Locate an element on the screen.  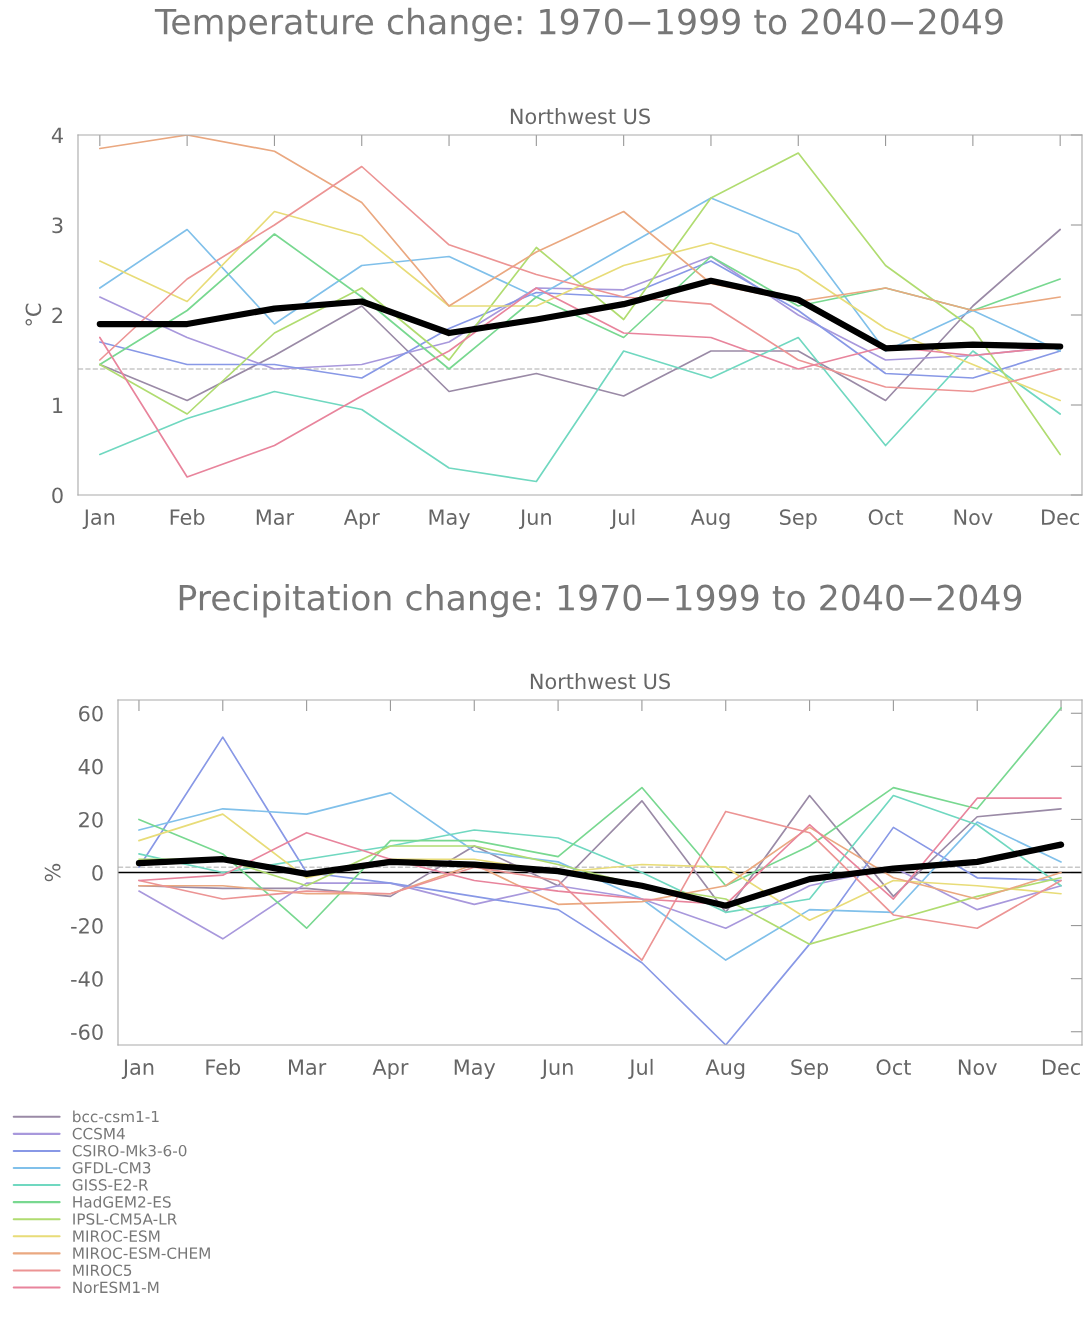
chart-title: Precipitation change: 1970−1999 to 2040−2049 is located at coordinates (600, 600).